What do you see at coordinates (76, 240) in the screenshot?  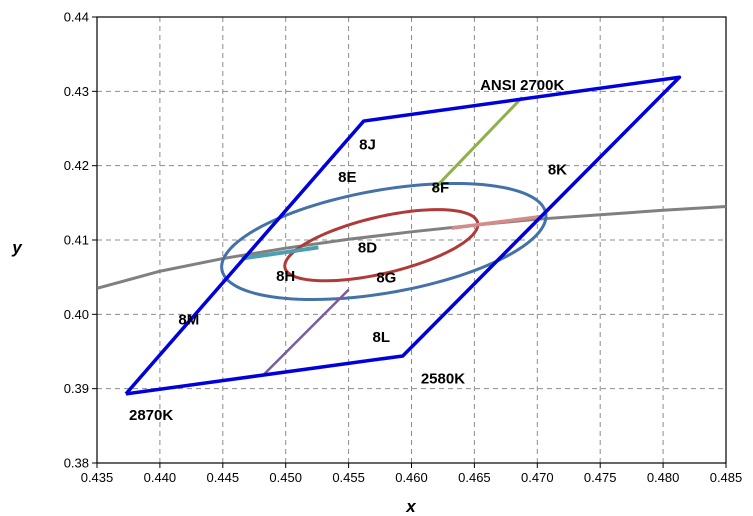 I see `y-tick-label: 0.41` at bounding box center [76, 240].